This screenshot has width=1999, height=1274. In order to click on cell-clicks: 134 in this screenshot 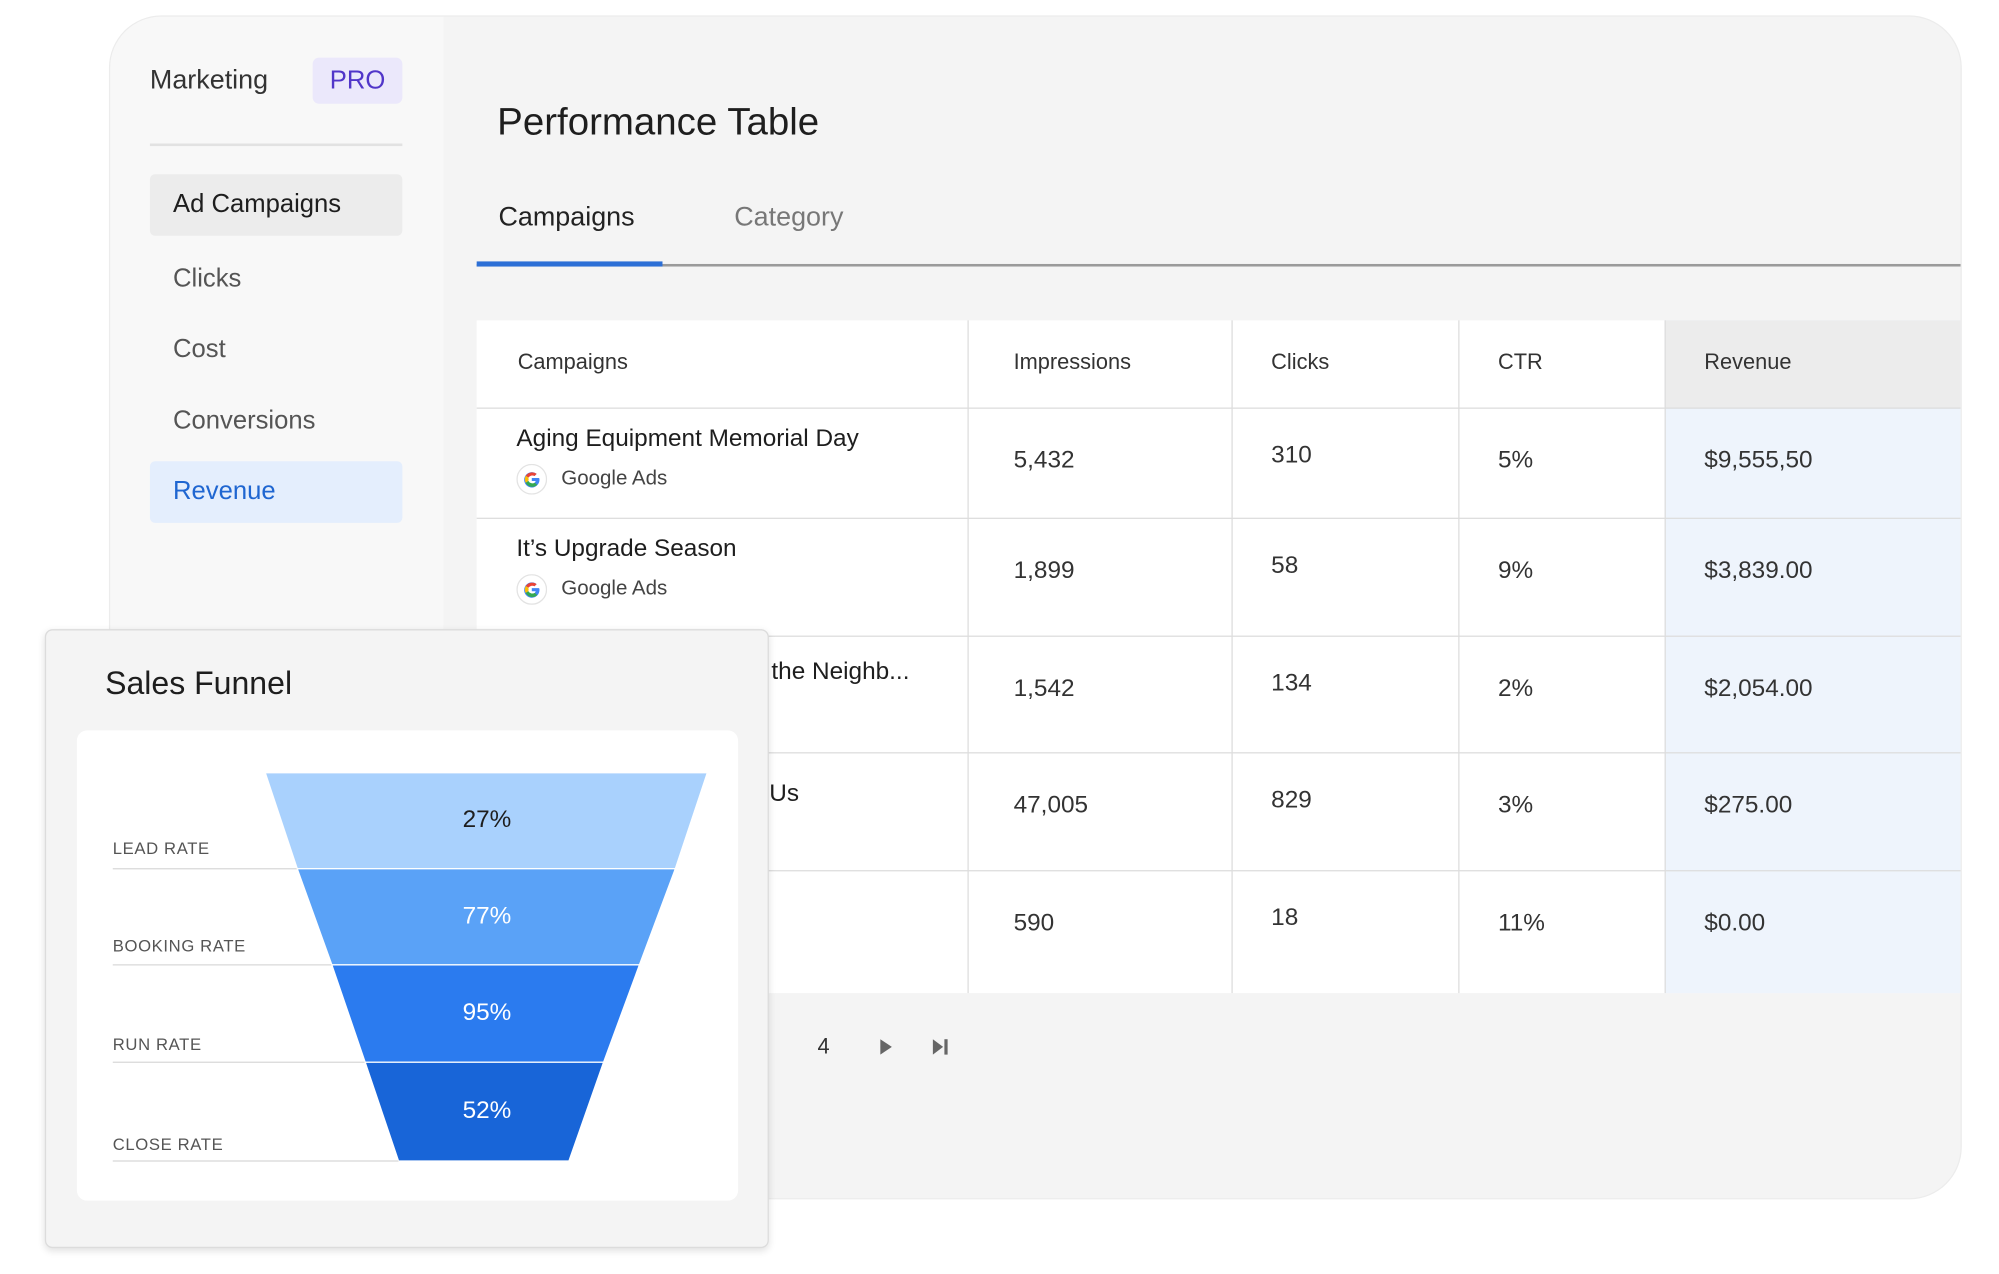, I will do `click(1291, 684)`.